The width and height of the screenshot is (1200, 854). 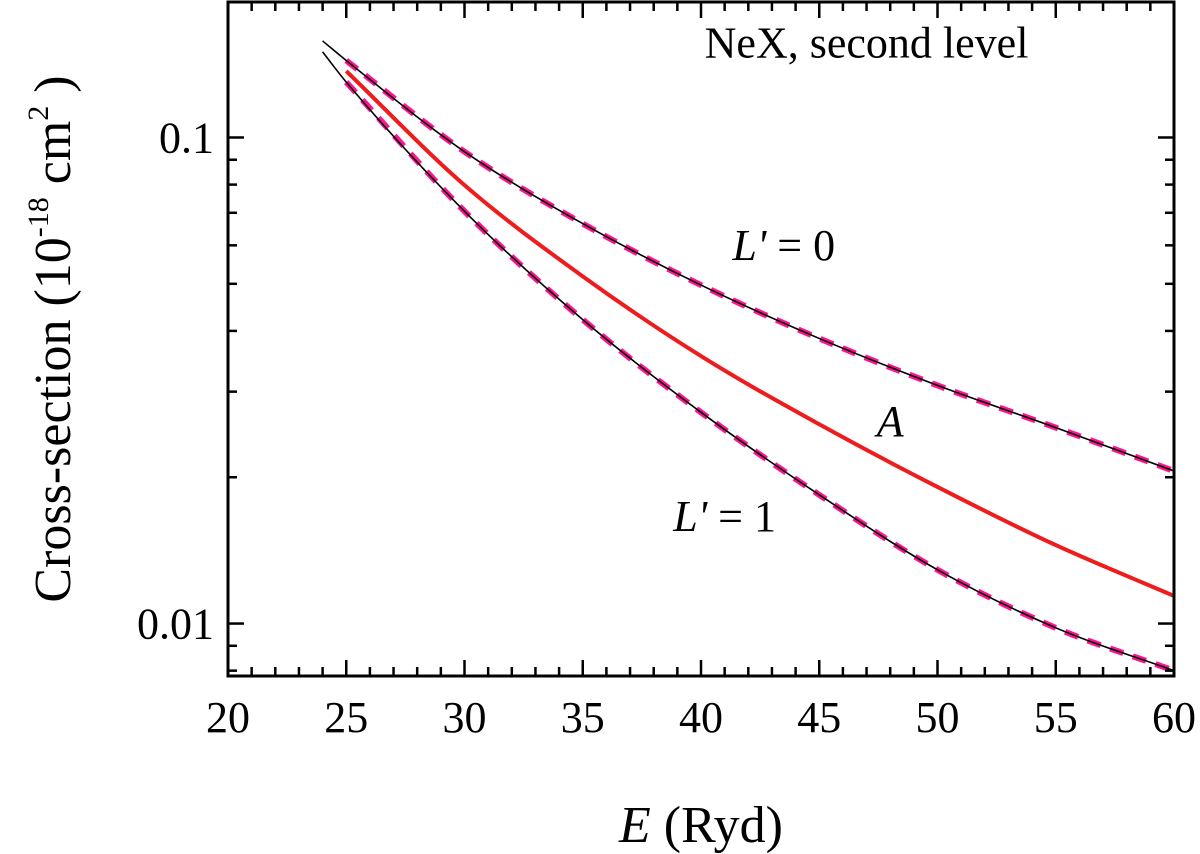 What do you see at coordinates (186, 137) in the screenshot?
I see `y-tick-label: 0.1` at bounding box center [186, 137].